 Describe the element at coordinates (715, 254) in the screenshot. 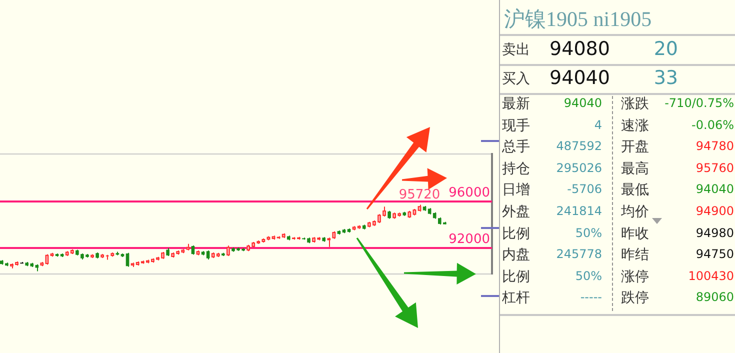

I see `text: 94750` at that location.